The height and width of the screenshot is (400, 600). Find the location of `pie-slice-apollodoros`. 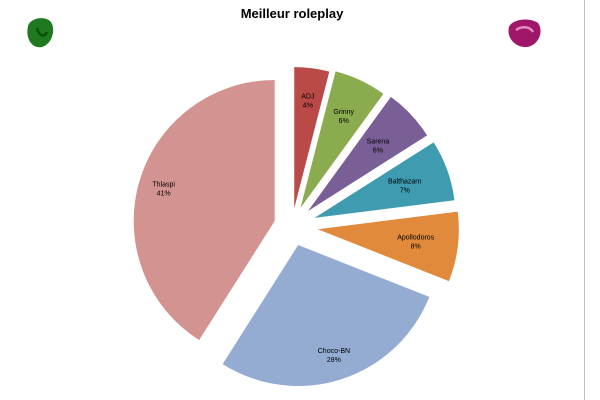

pie-slice-apollodoros is located at coordinates (388, 246).